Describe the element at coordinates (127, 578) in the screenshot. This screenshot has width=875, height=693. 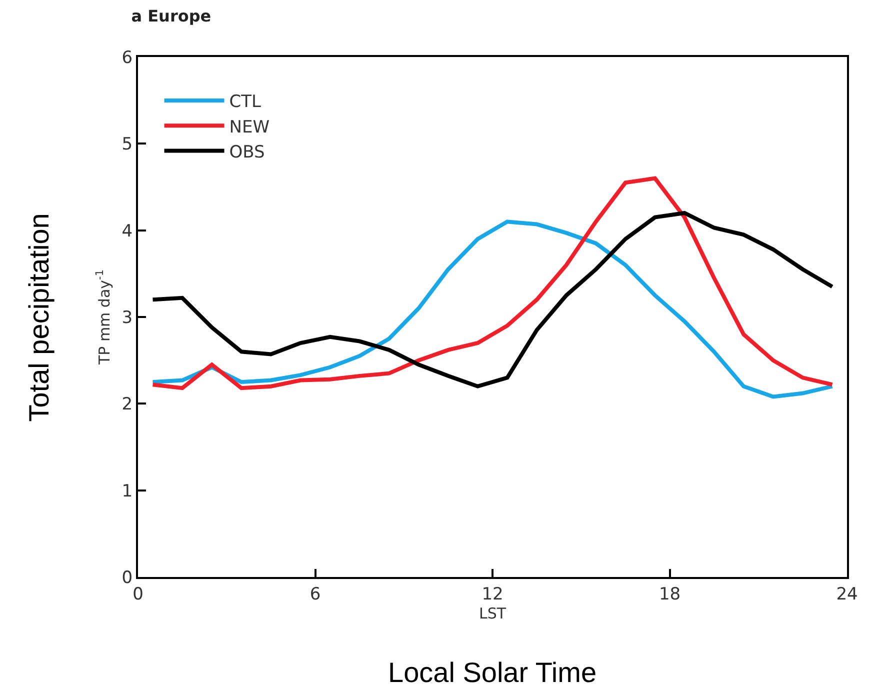
I see `y-tick-label: 0` at that location.